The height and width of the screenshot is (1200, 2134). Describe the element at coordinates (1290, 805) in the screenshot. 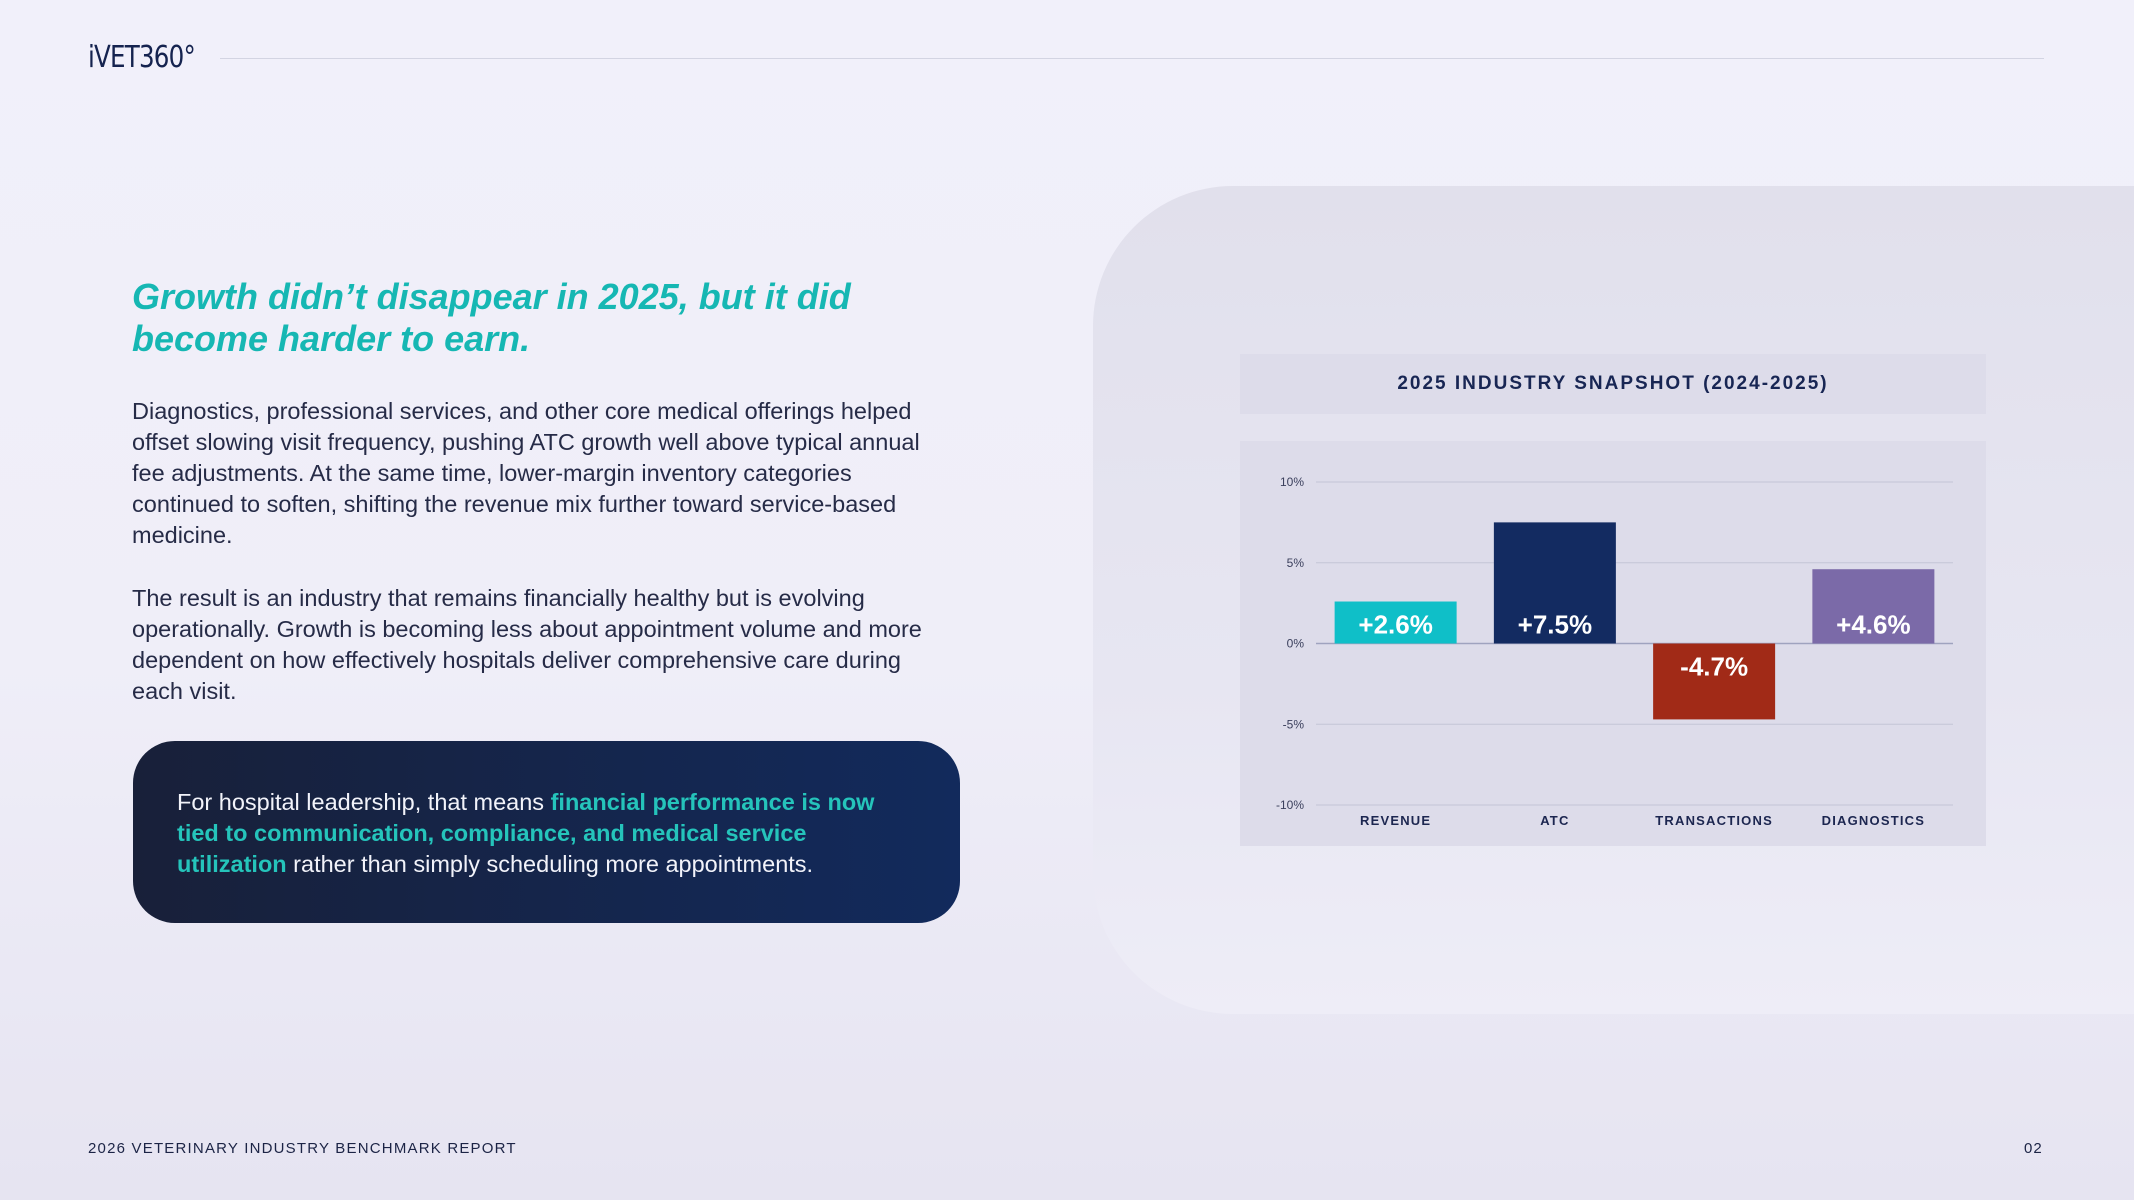

I see `y-tick-label: -10%` at that location.